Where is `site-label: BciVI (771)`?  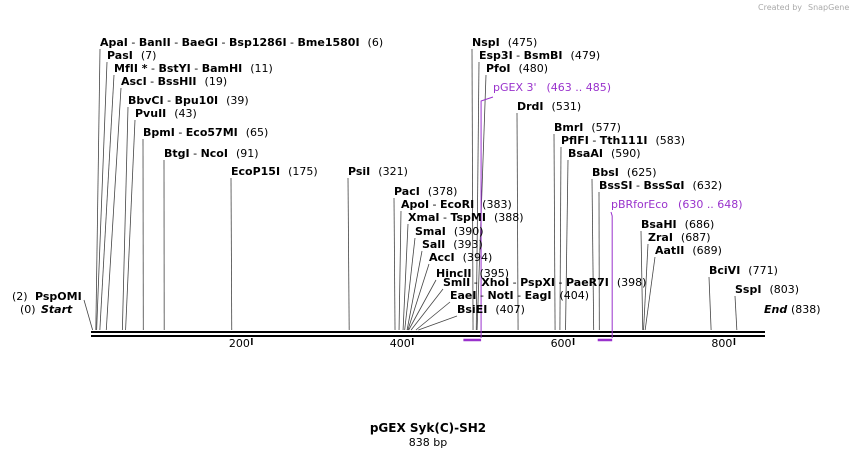
site-label: BciVI (771) is located at coordinates (743, 270).